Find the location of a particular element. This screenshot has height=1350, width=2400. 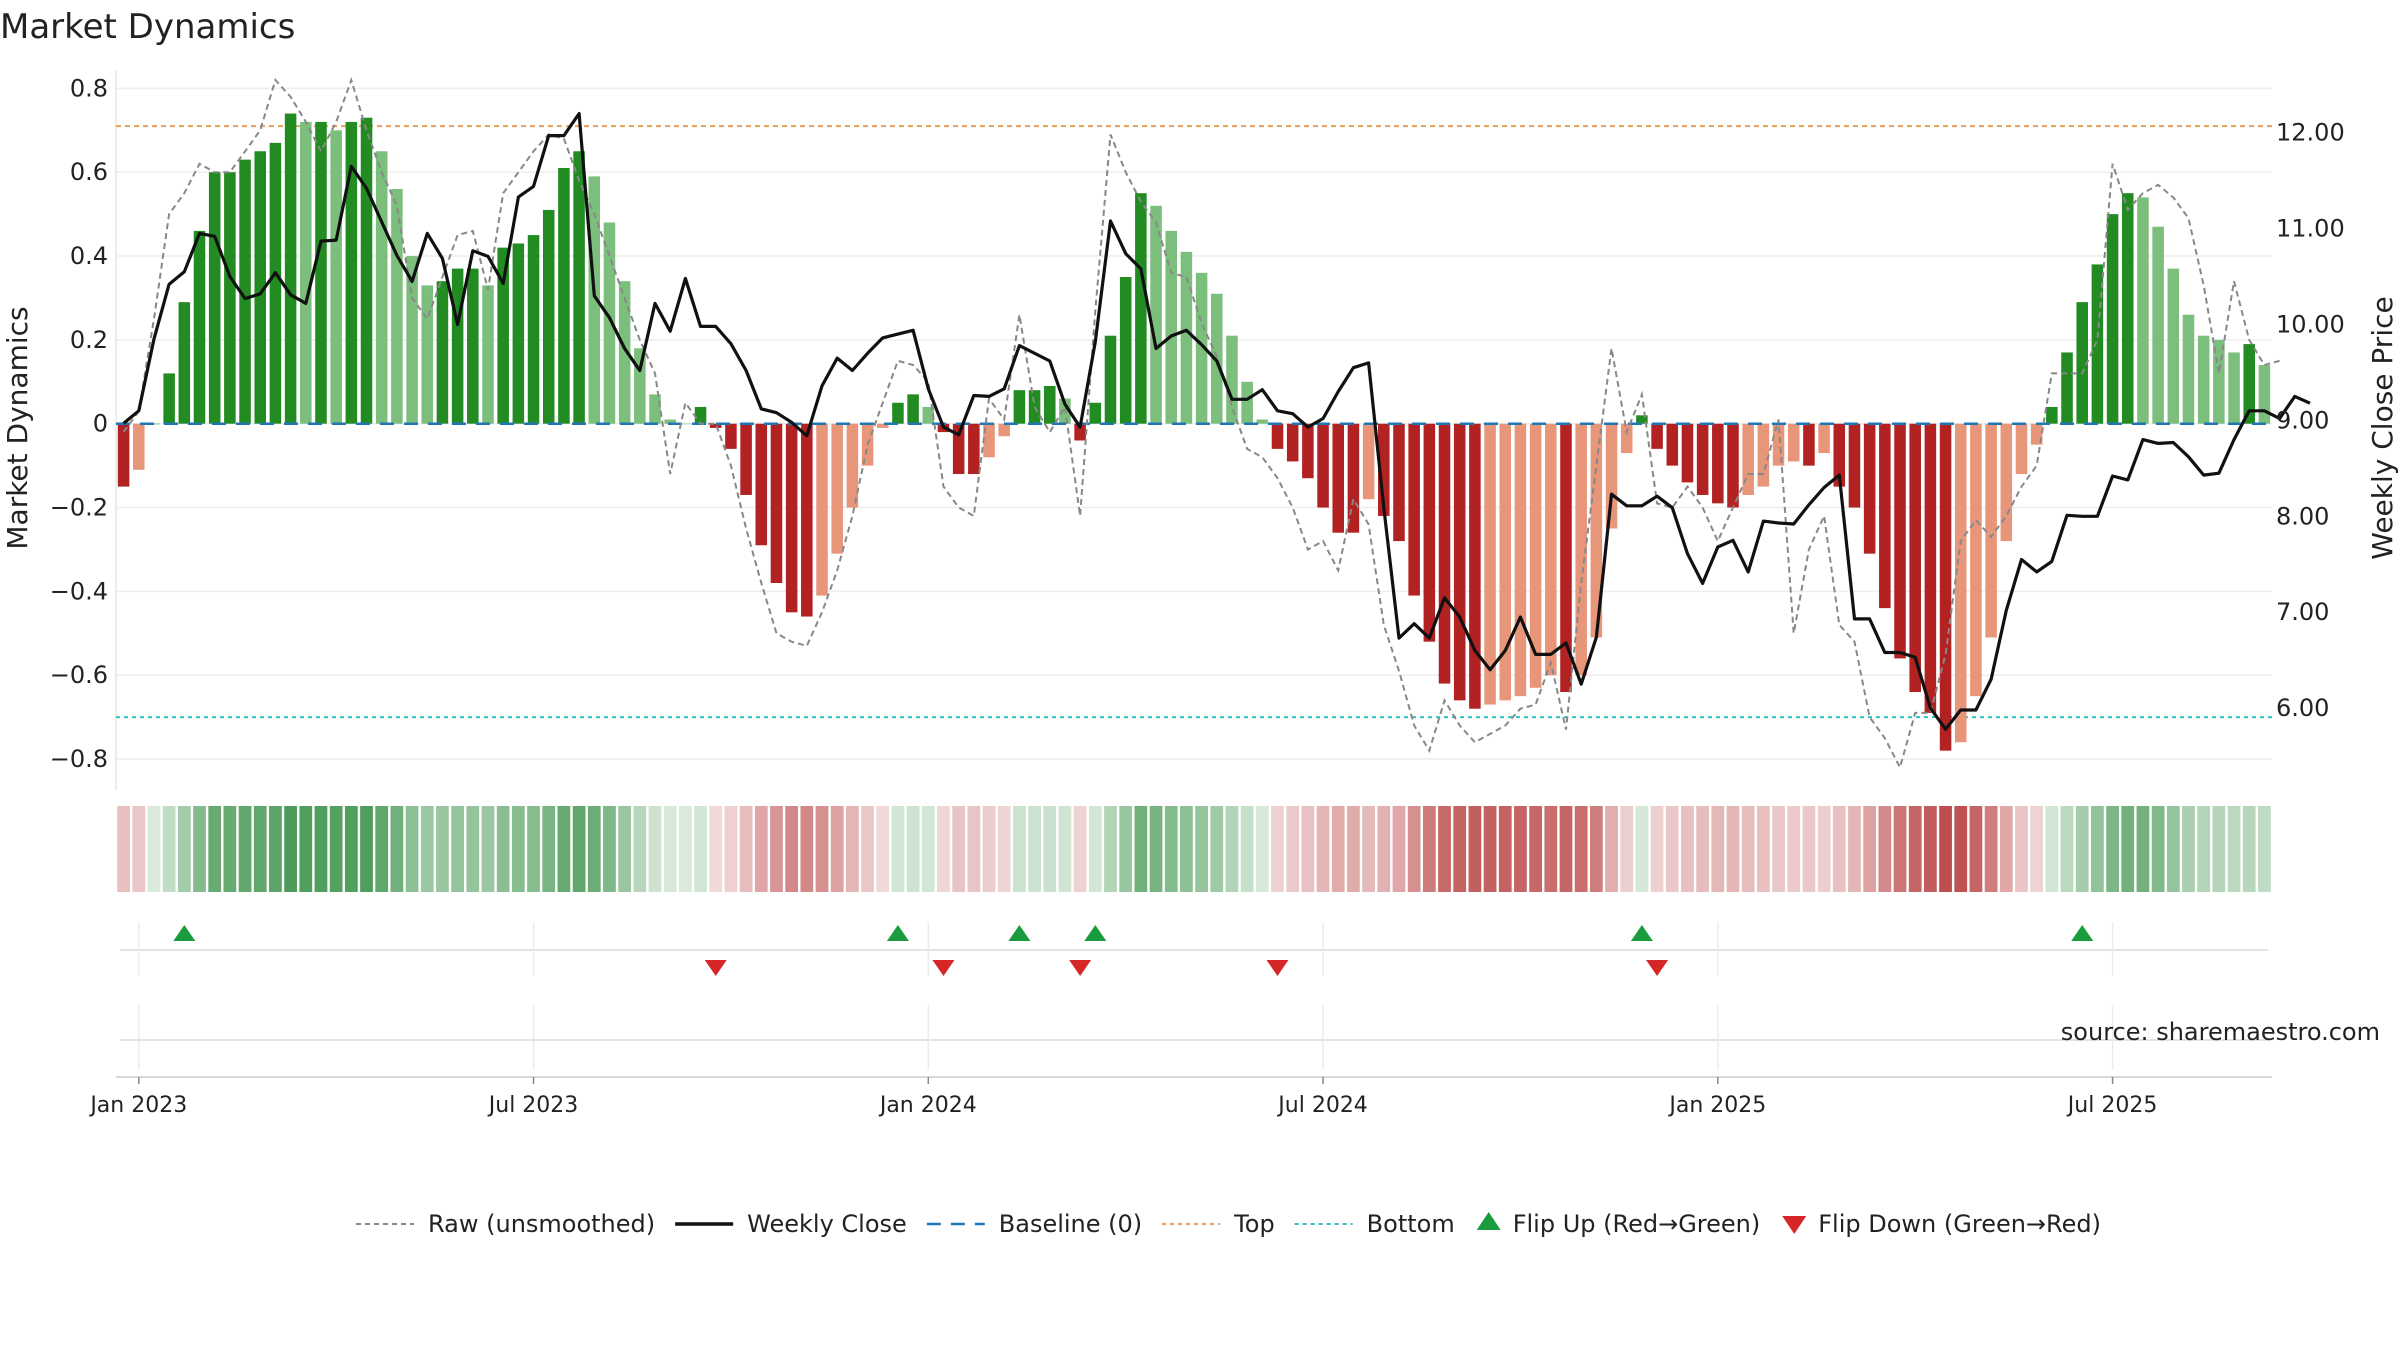

y-tick-label-left: 0.8 is located at coordinates (89, 88).